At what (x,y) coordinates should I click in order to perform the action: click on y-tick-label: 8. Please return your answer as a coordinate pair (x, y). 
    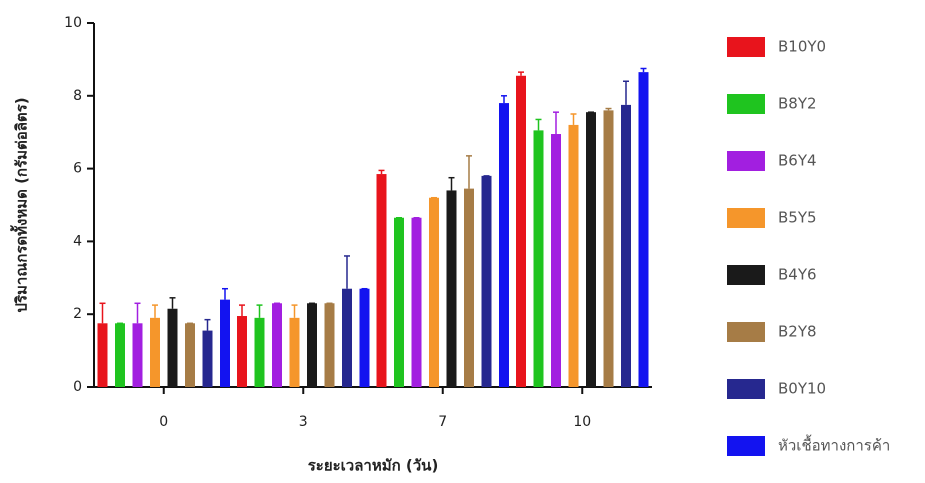
    Looking at the image, I should click on (77, 96).